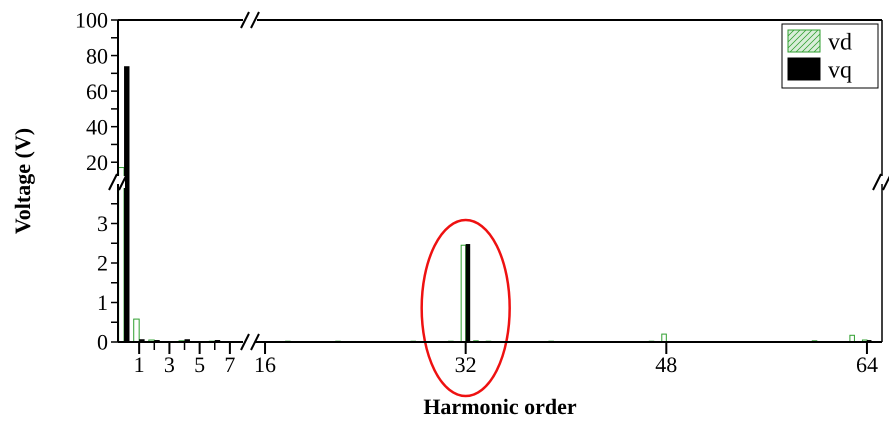 This screenshot has width=889, height=429. Describe the element at coordinates (840, 42) in the screenshot. I see `legend-label: vd` at that location.